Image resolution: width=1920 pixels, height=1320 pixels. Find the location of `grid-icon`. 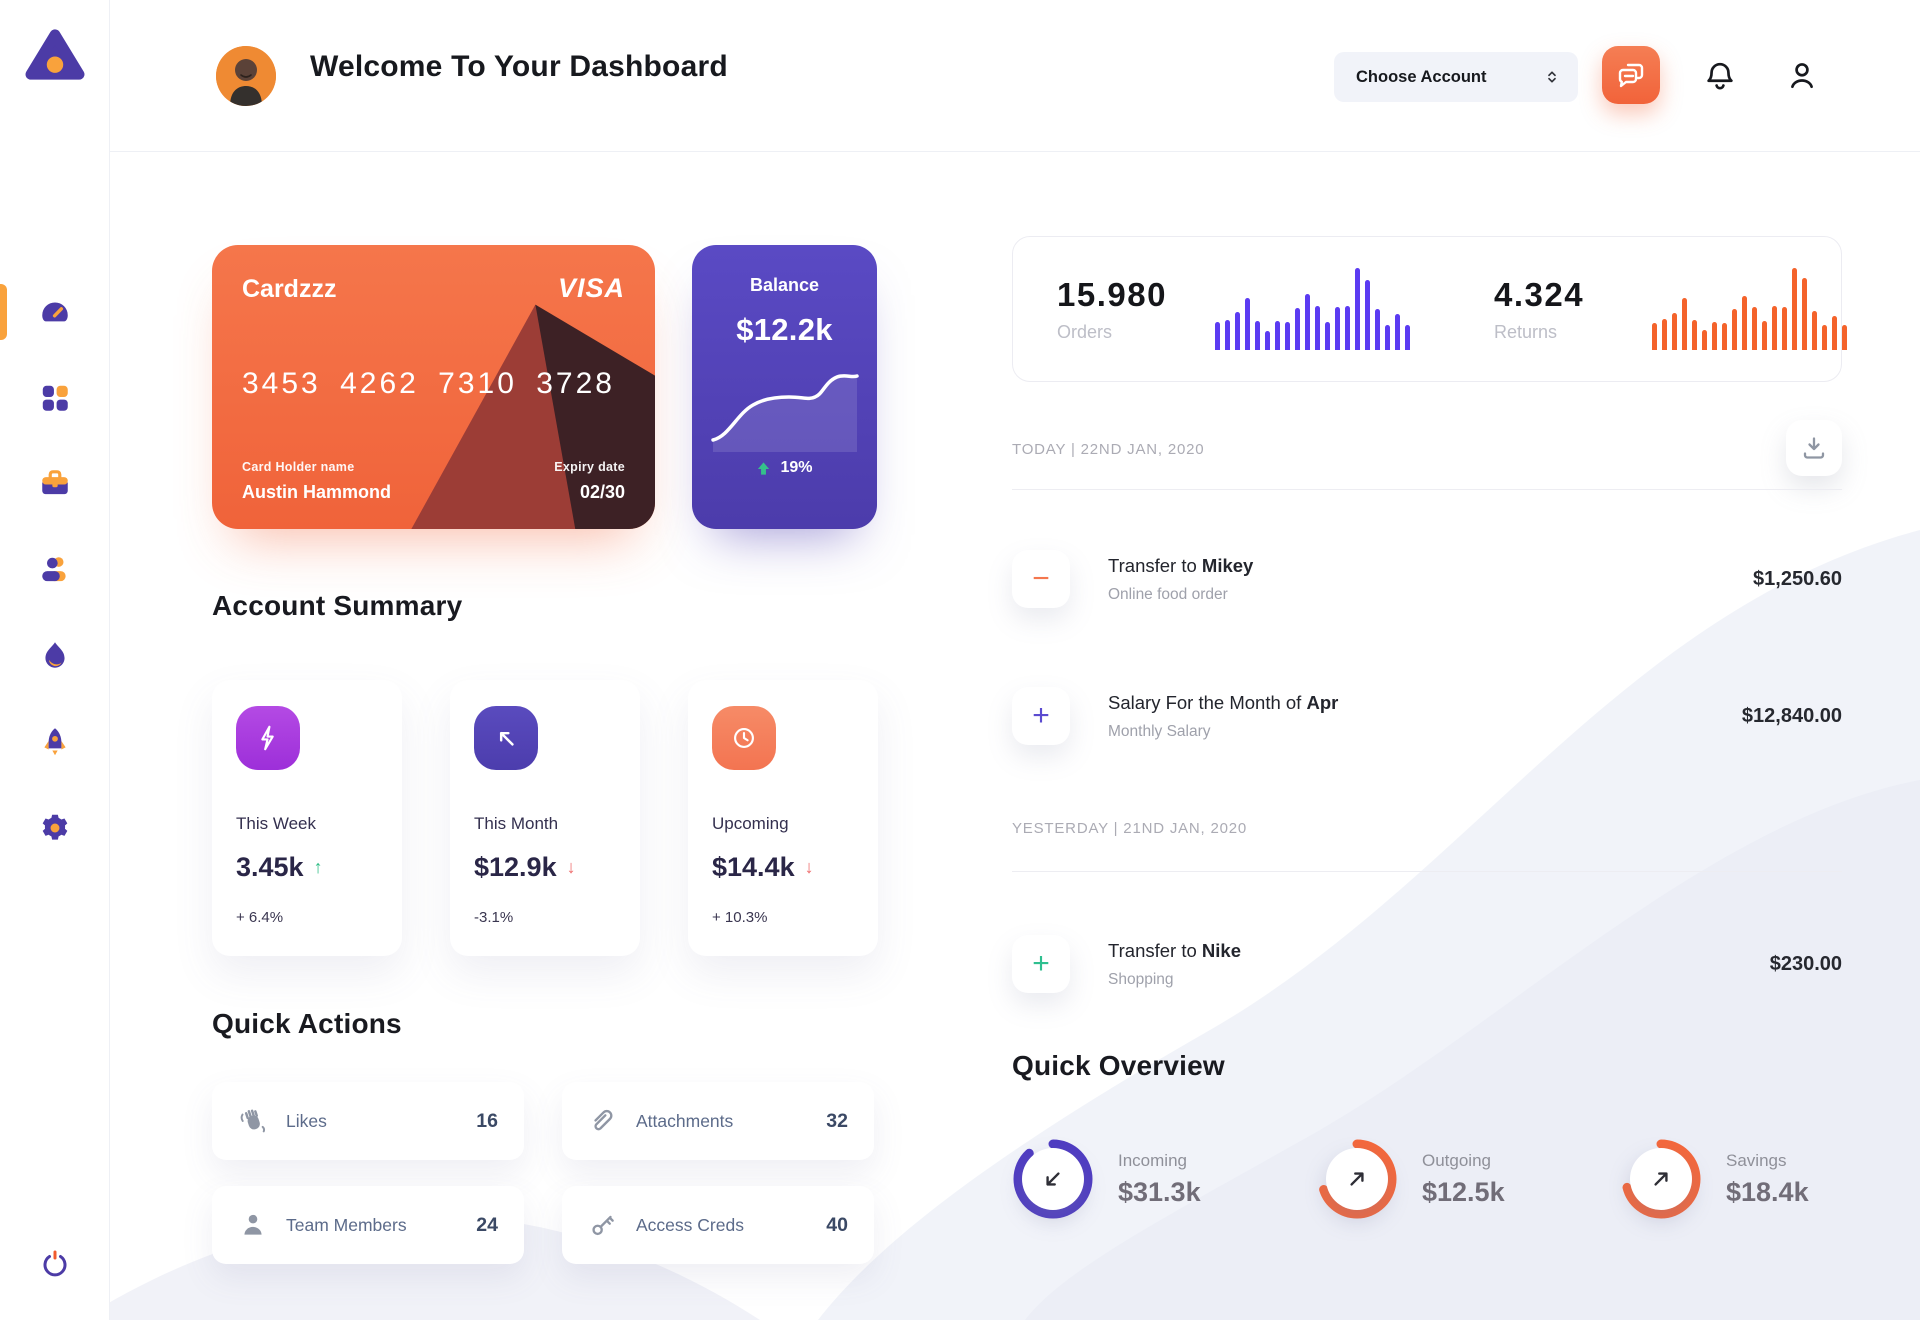

grid-icon is located at coordinates (55, 398).